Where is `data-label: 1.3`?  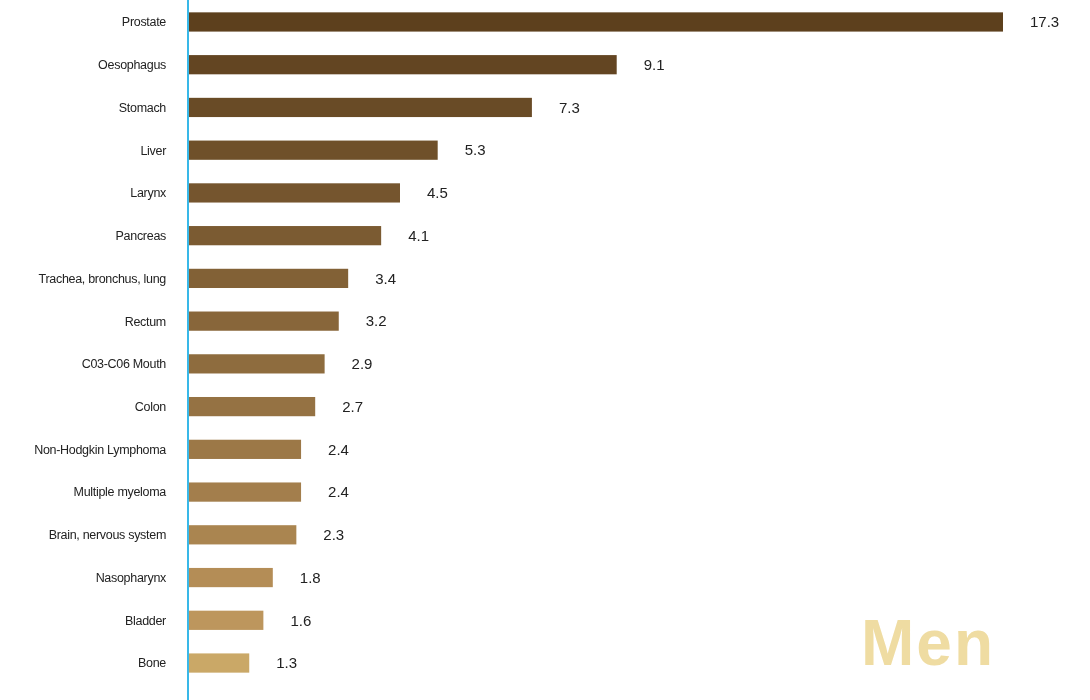 data-label: 1.3 is located at coordinates (287, 663).